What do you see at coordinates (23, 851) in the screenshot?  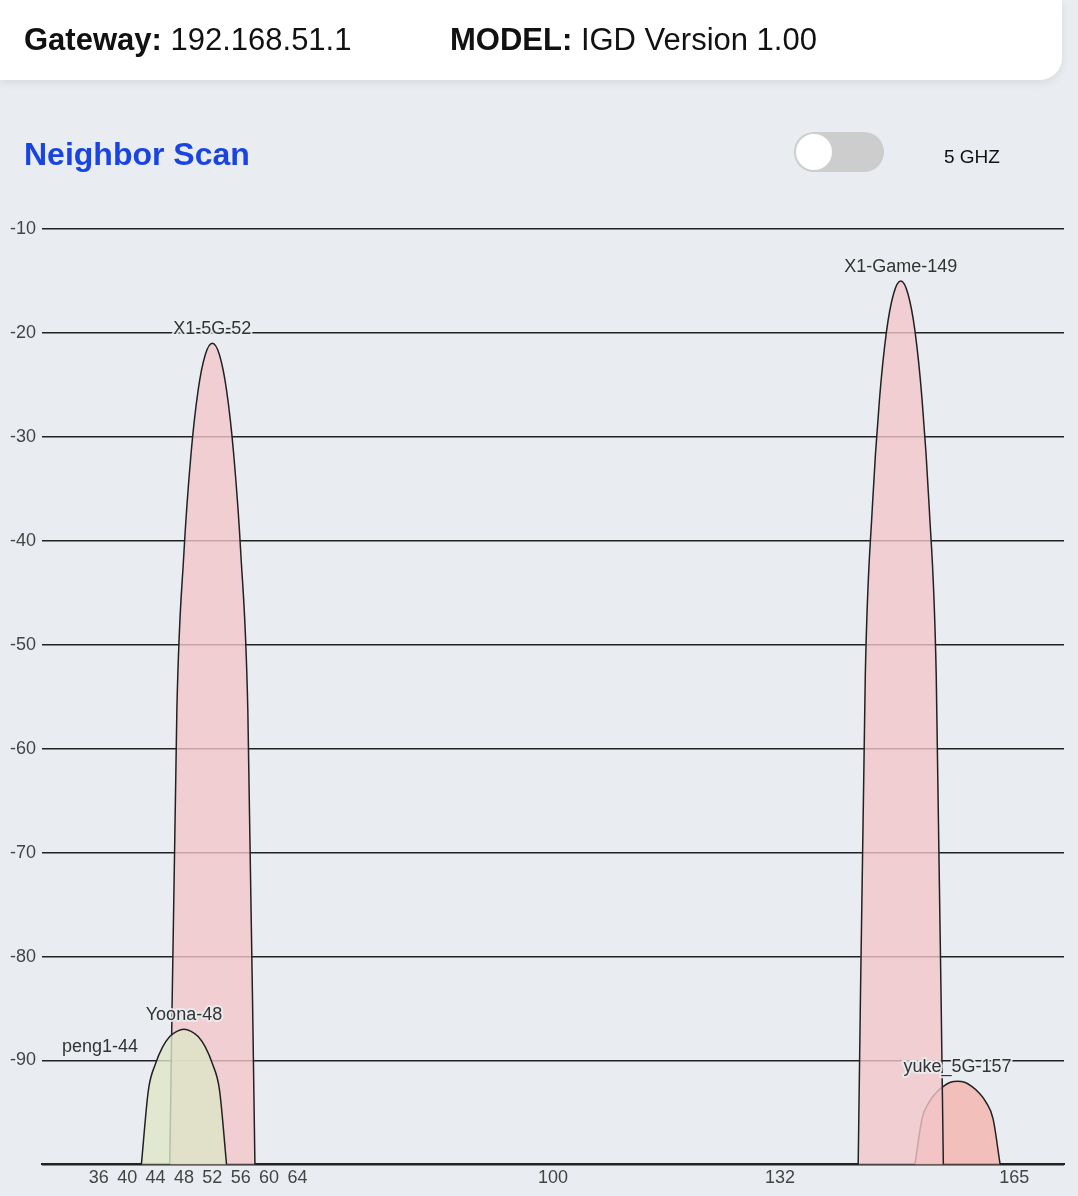 I see `y-tick-label: -70` at bounding box center [23, 851].